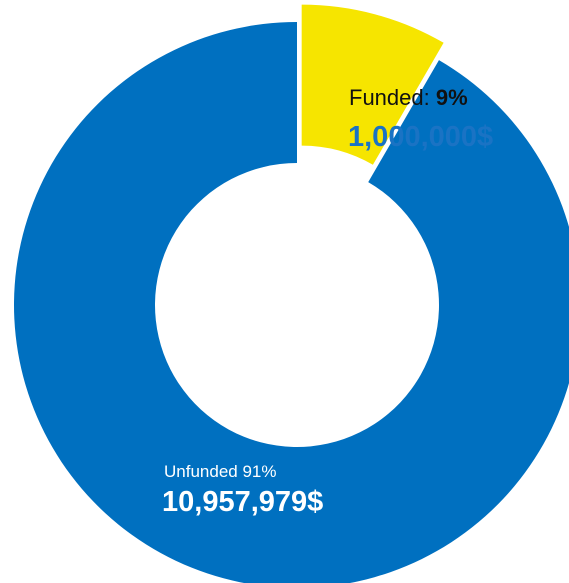 The image size is (569, 583). I want to click on slice-funded, so click(372, 84).